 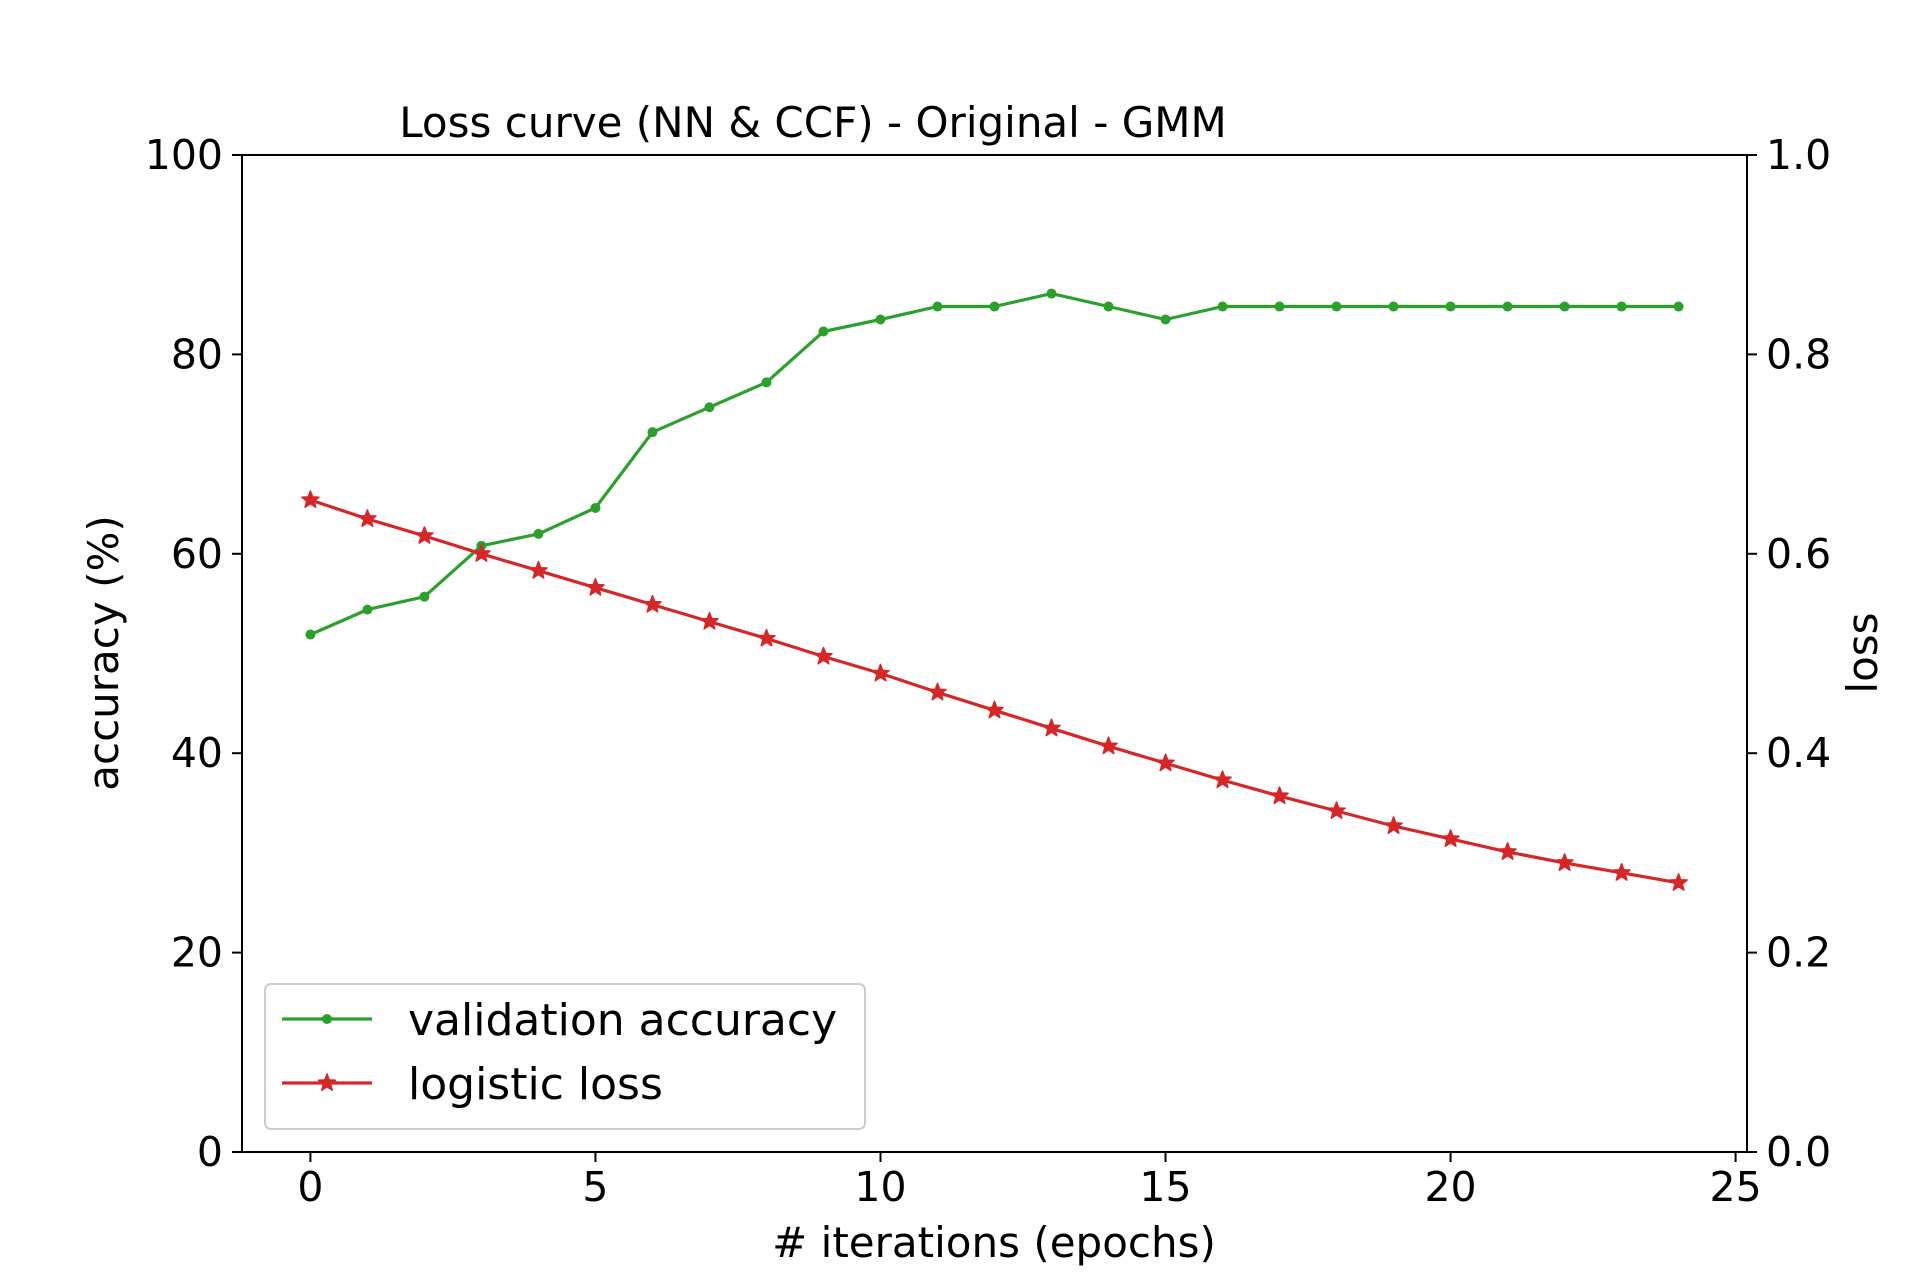 What do you see at coordinates (595, 1187) in the screenshot?
I see `x-tick-label: 5` at bounding box center [595, 1187].